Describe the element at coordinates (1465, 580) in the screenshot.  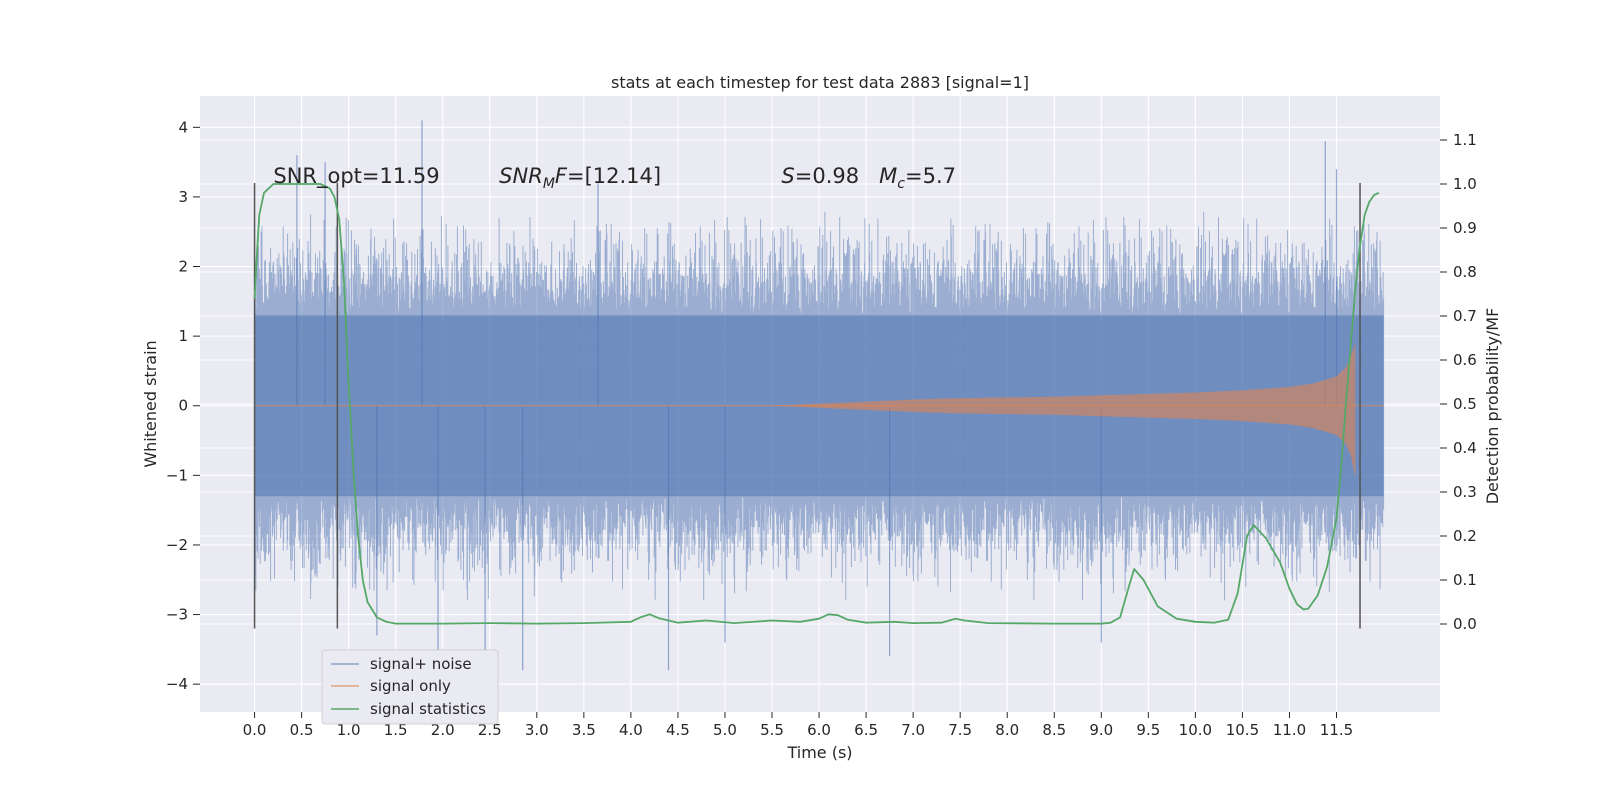
I see `y-right-tick-label: 0.1` at that location.